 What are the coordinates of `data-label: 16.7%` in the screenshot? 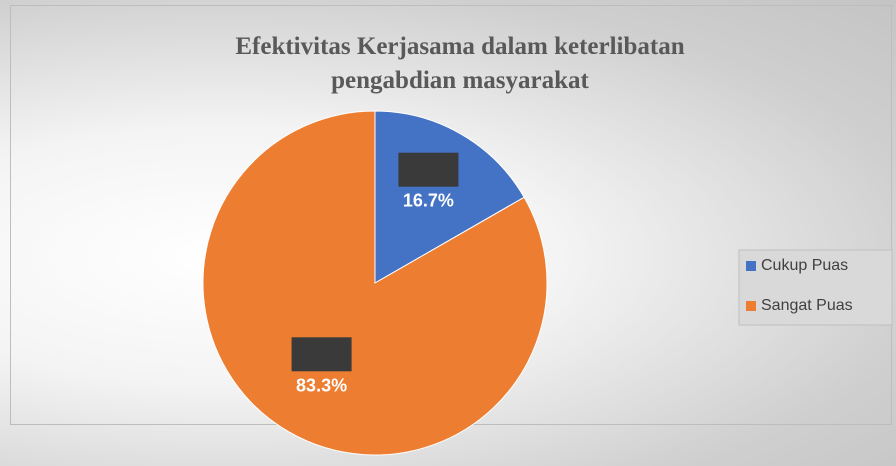 It's located at (428, 201).